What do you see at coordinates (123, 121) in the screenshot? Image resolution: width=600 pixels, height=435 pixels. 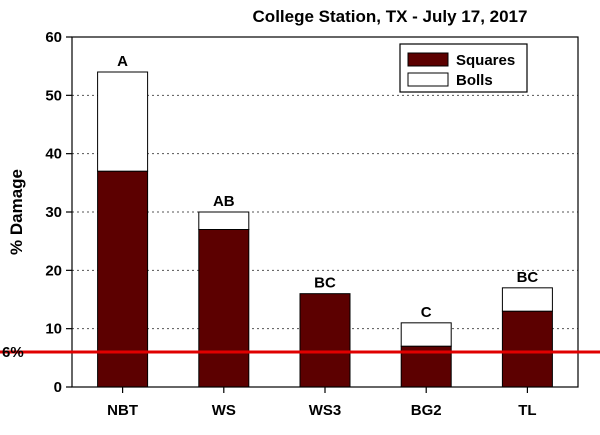 I see `bar-bolls-nbt` at bounding box center [123, 121].